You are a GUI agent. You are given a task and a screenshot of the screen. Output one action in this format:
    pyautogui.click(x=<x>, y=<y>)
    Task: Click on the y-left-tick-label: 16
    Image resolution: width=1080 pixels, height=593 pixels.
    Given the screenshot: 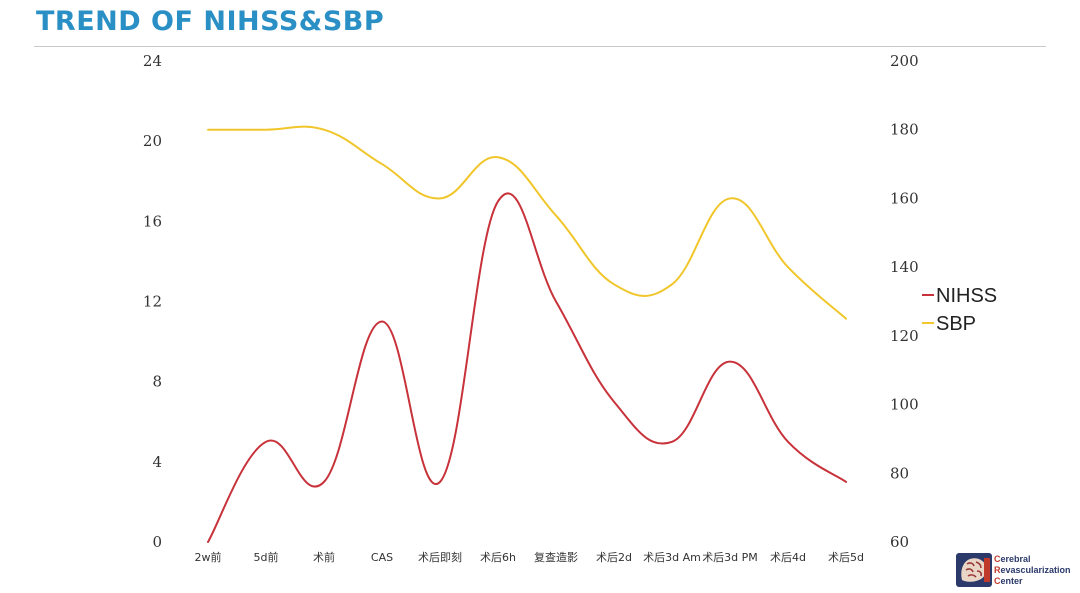 What is the action you would take?
    pyautogui.click(x=152, y=221)
    